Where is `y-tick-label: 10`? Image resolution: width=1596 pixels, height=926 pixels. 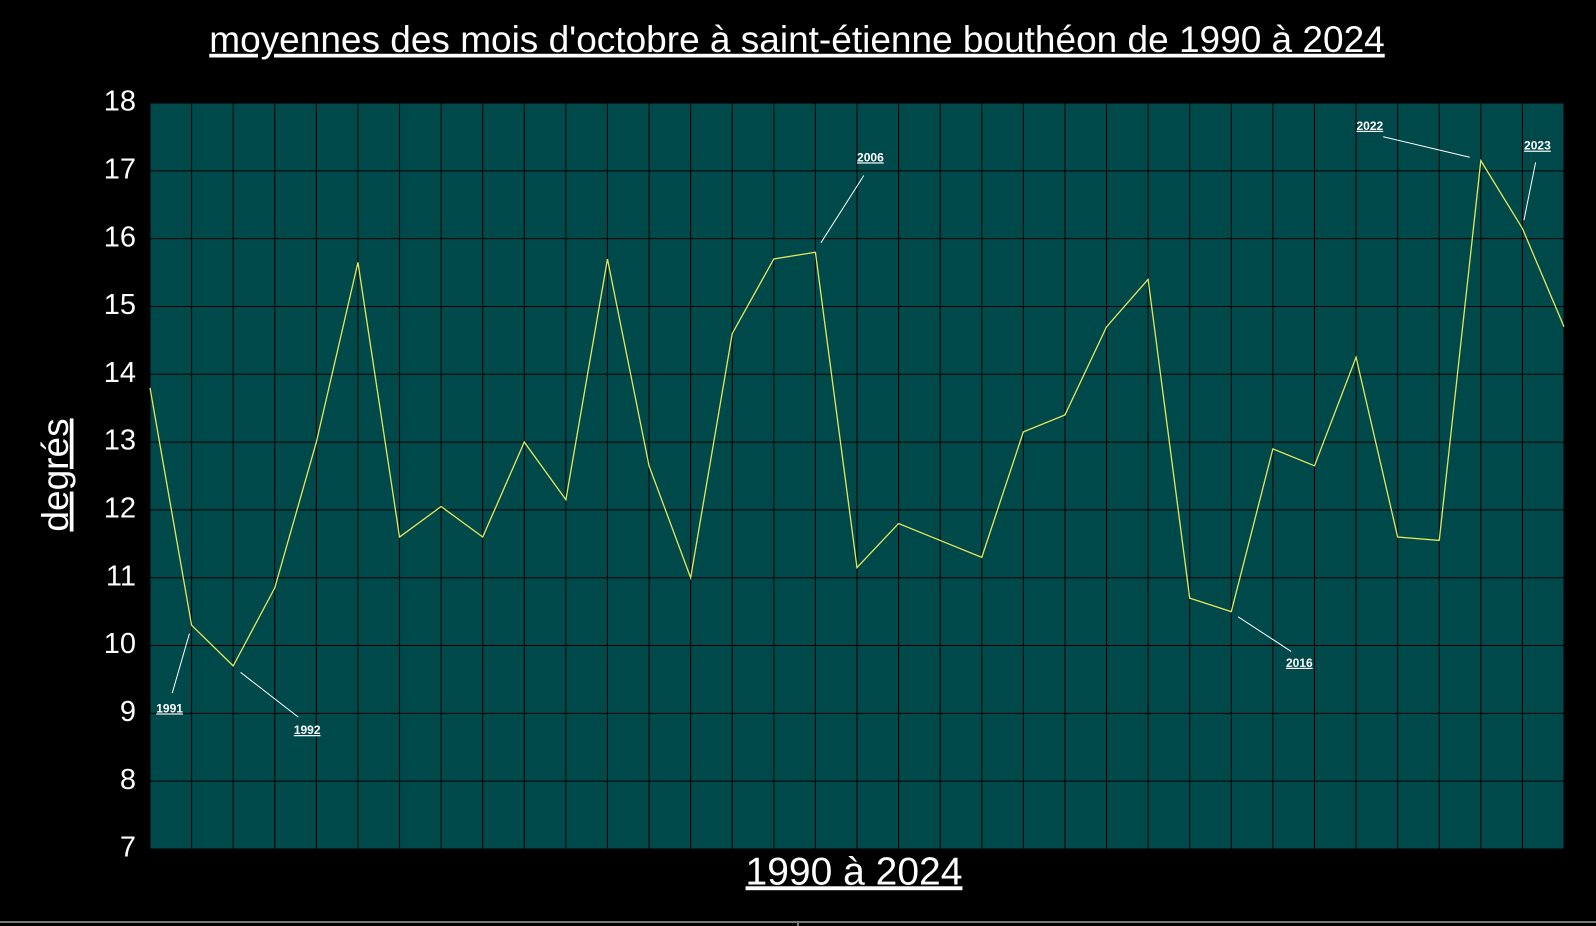 y-tick-label: 10 is located at coordinates (120, 644).